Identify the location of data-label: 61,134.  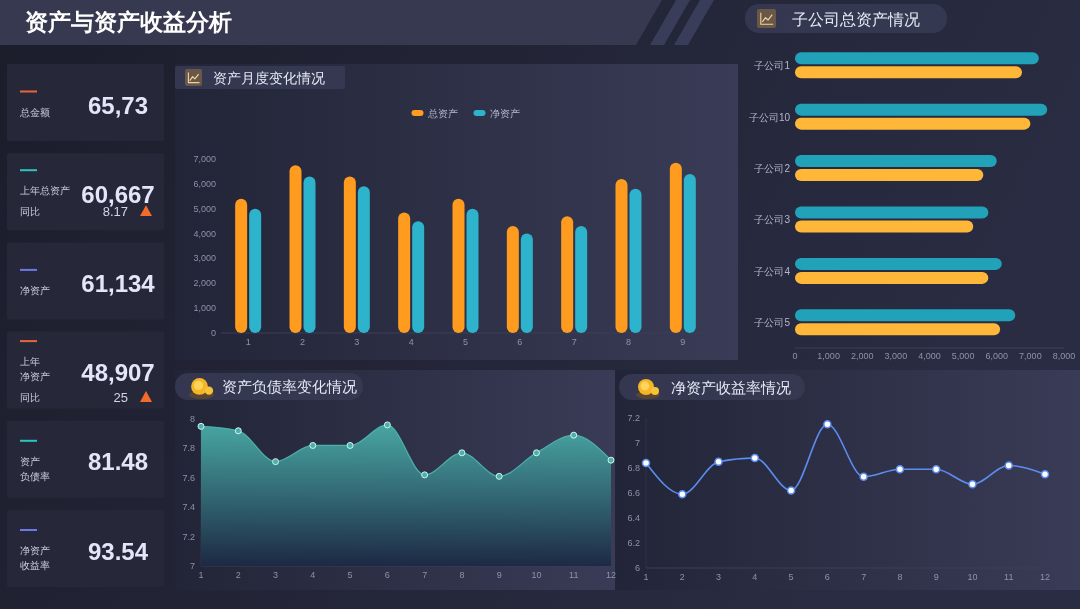
(118, 283).